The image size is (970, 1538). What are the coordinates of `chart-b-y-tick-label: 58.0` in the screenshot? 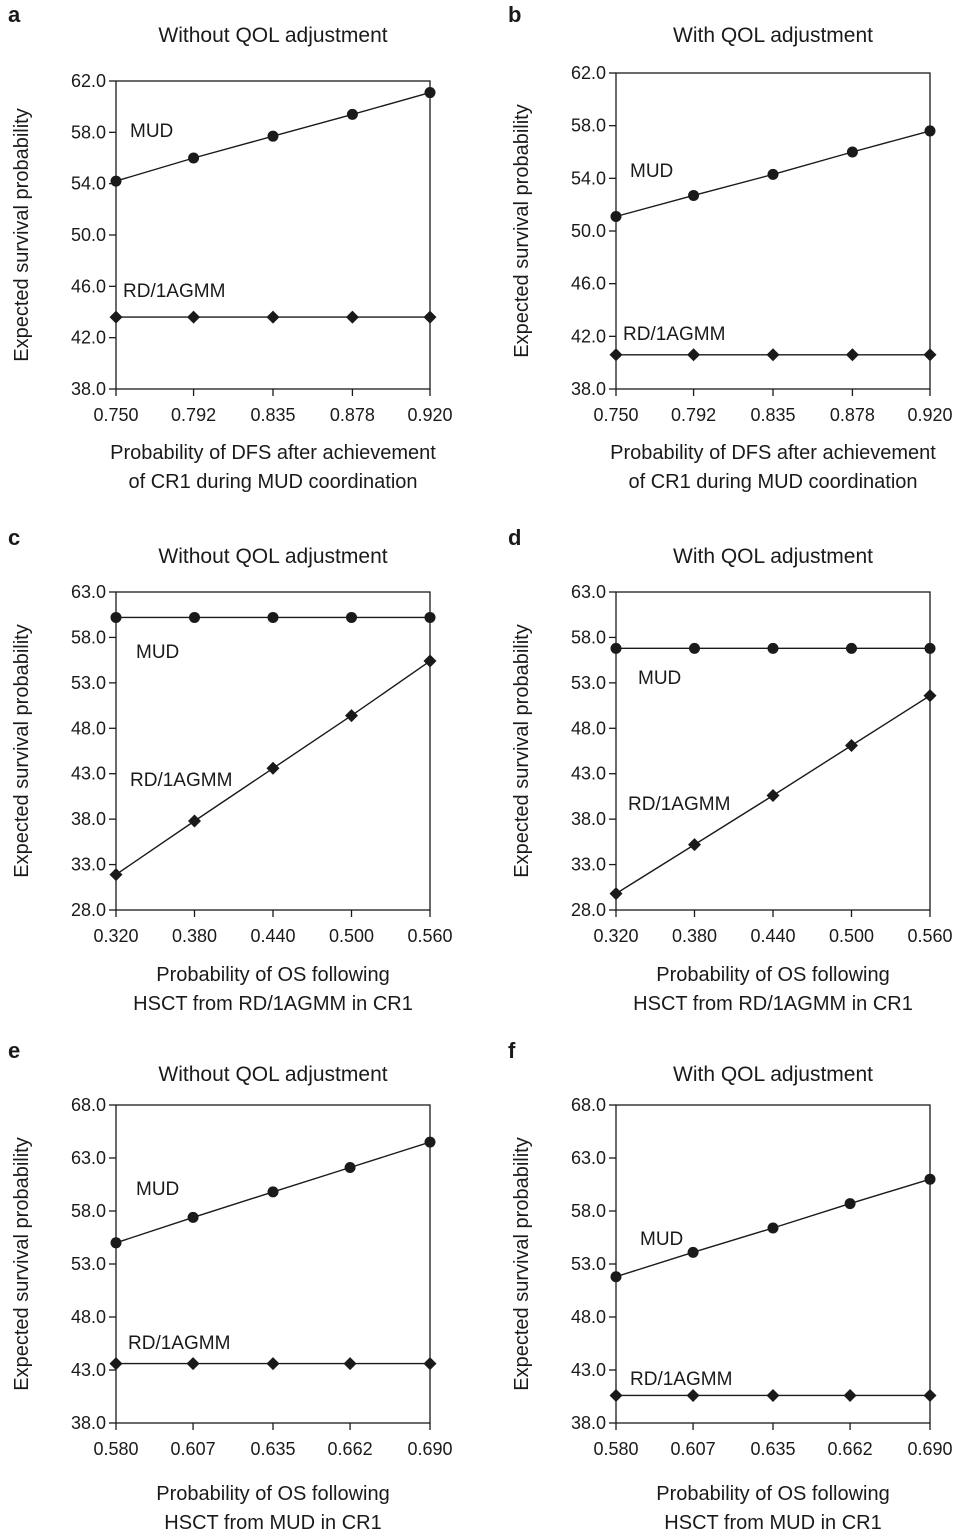 It's located at (588, 126).